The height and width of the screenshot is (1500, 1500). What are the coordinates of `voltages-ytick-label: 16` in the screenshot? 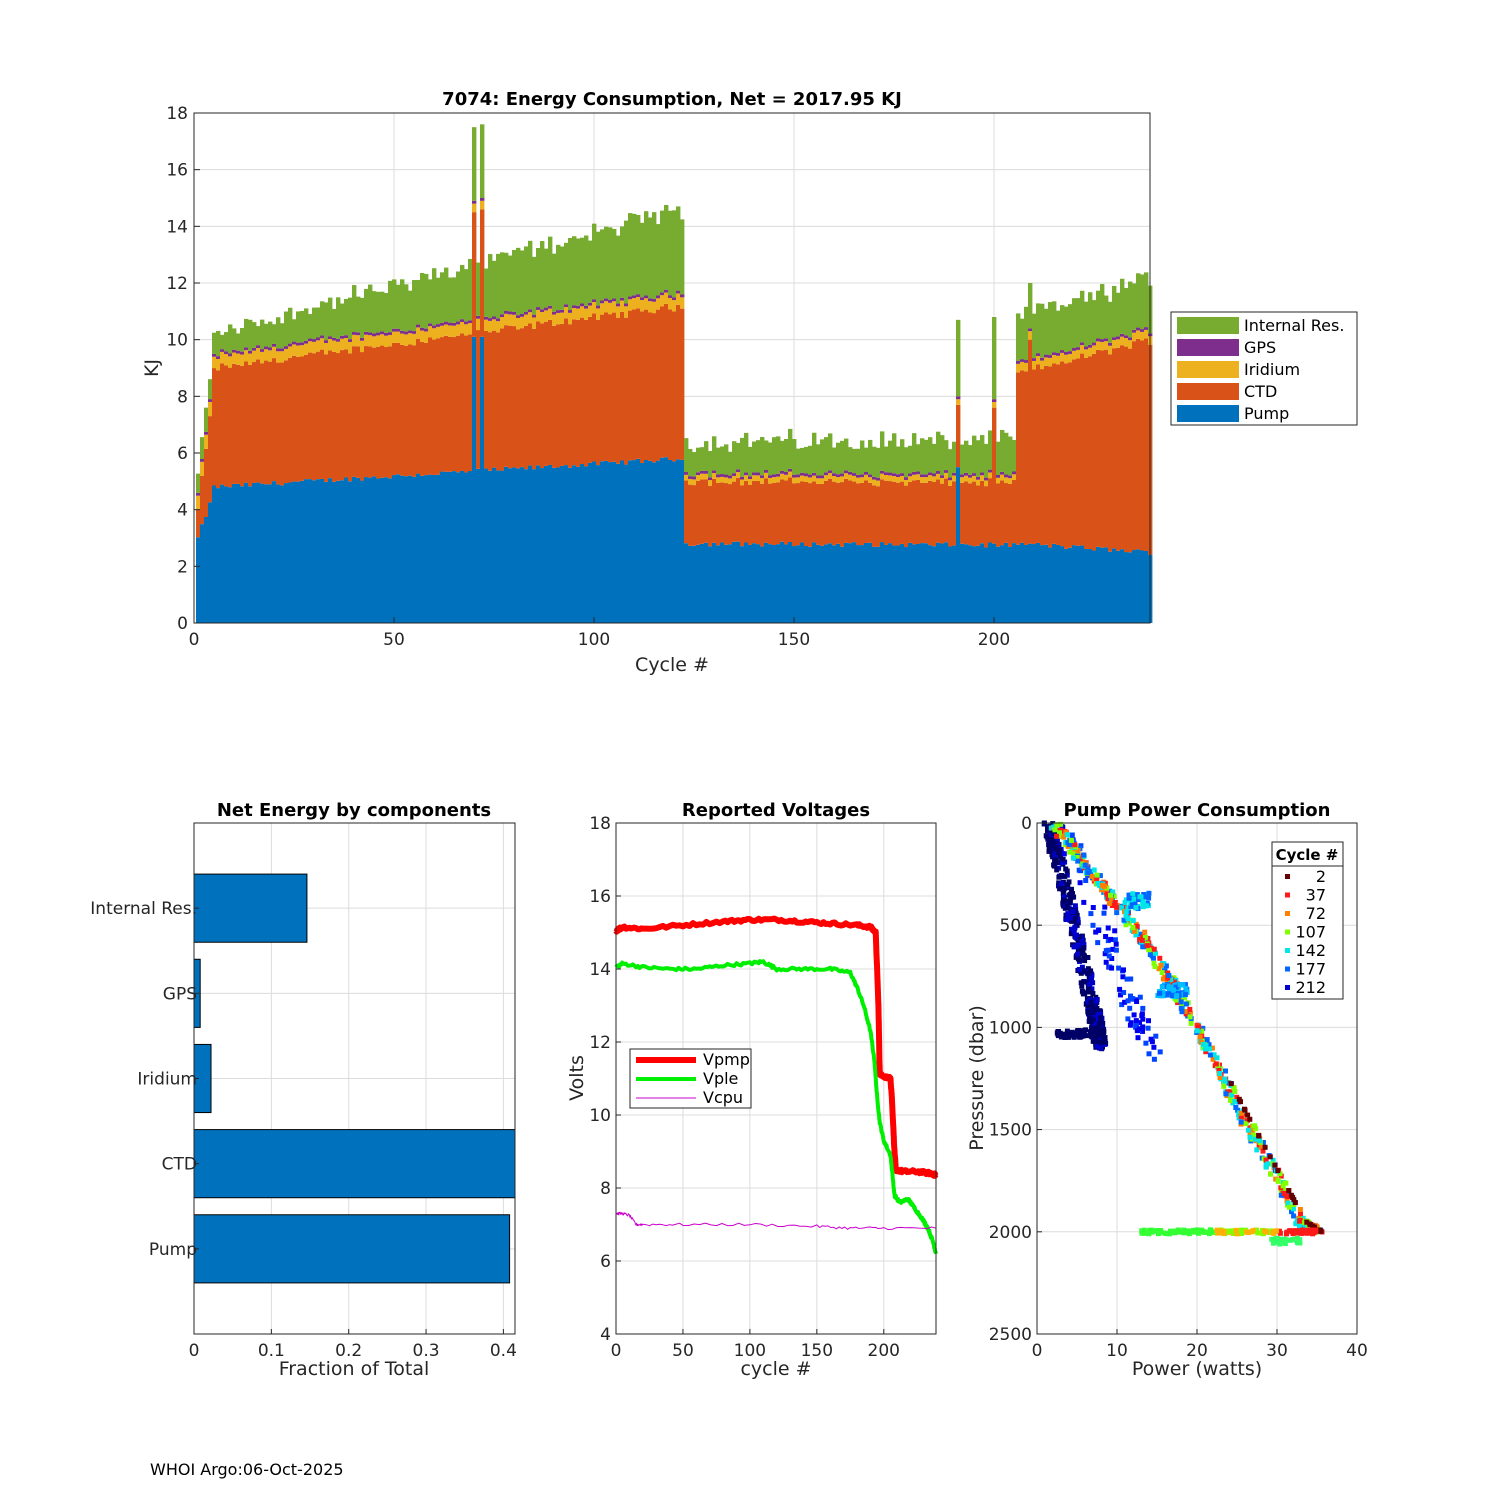 It's located at (600, 897).